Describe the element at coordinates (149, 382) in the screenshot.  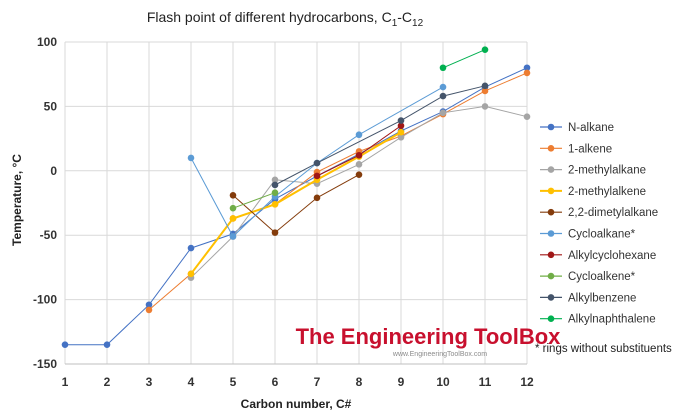
I see `x-tick-label: 3` at that location.